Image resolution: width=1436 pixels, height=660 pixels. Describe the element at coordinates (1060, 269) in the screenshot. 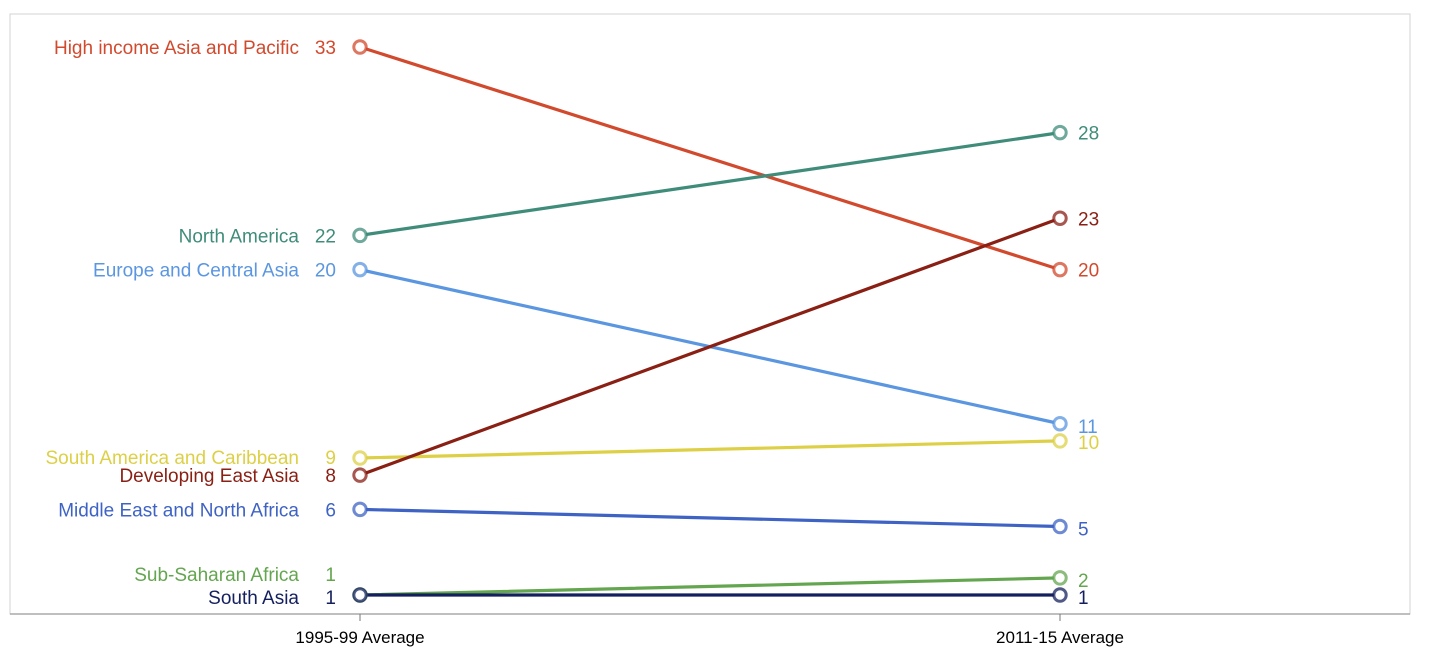

I see `point-high-income-asia-and-pacific-end` at that location.